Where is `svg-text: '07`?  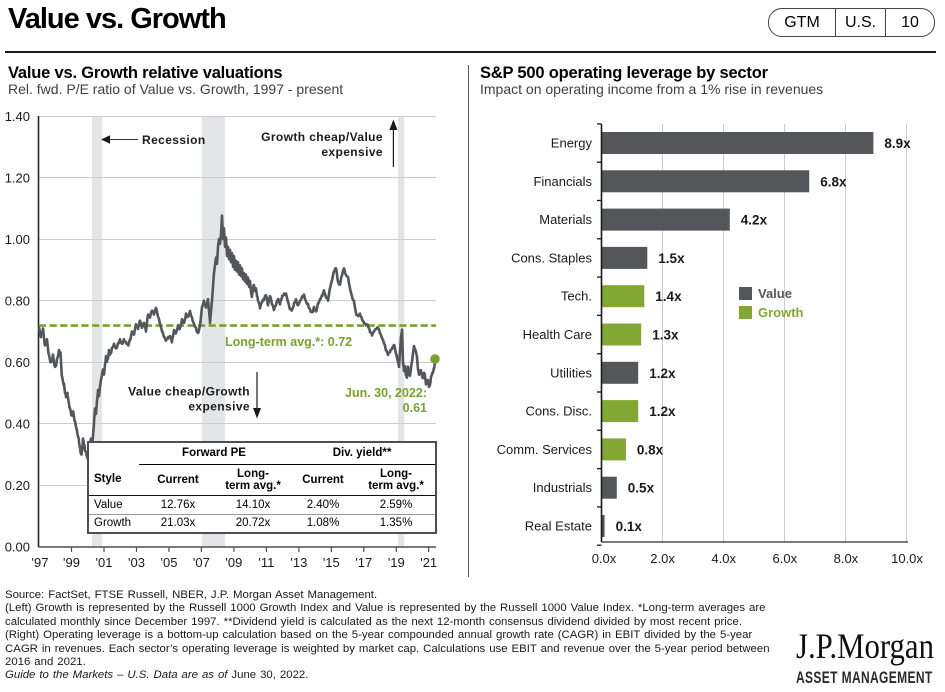
svg-text: '07 is located at coordinates (201, 562).